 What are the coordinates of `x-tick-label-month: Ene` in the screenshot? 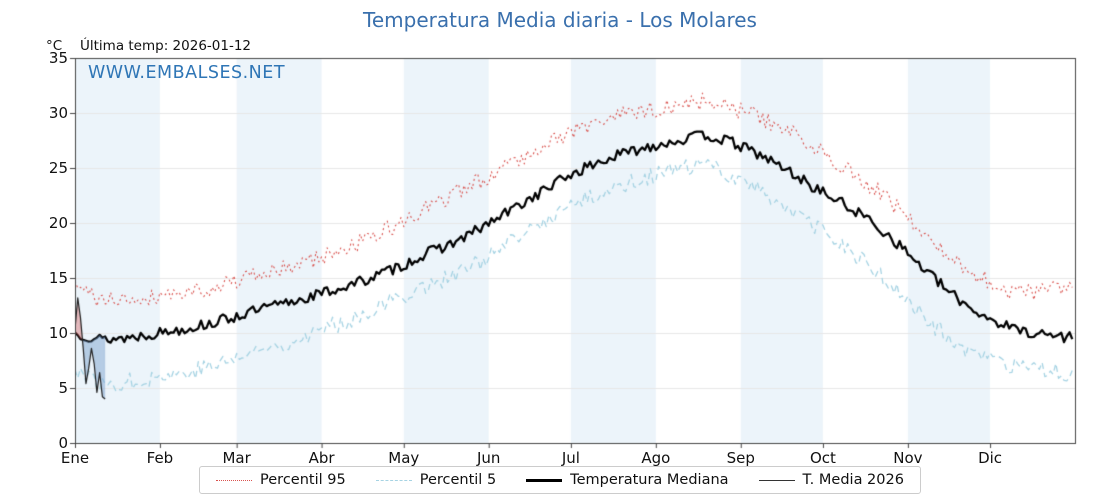 It's located at (75, 458).